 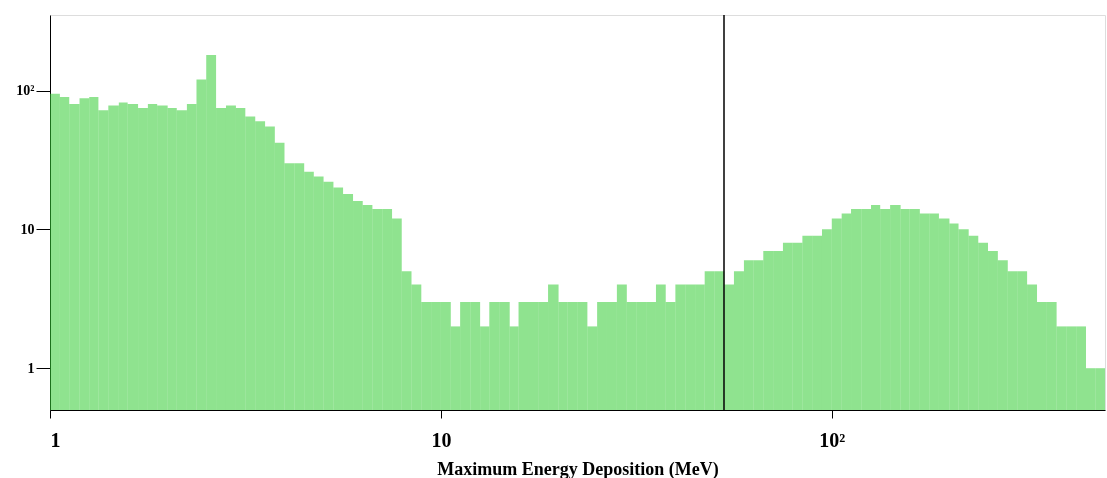 I want to click on x-tick-label: 10², so click(x=832, y=439).